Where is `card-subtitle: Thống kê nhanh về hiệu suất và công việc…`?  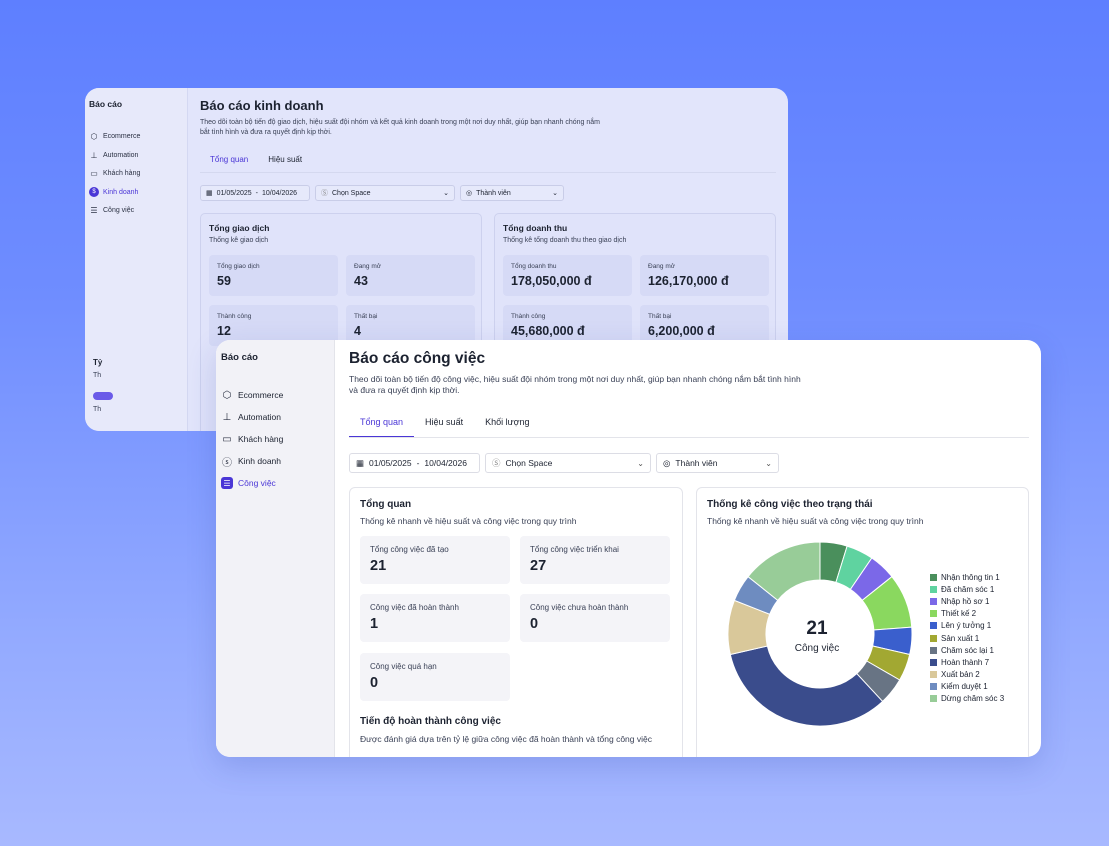 card-subtitle: Thống kê nhanh về hiệu suất và công việc… is located at coordinates (468, 521).